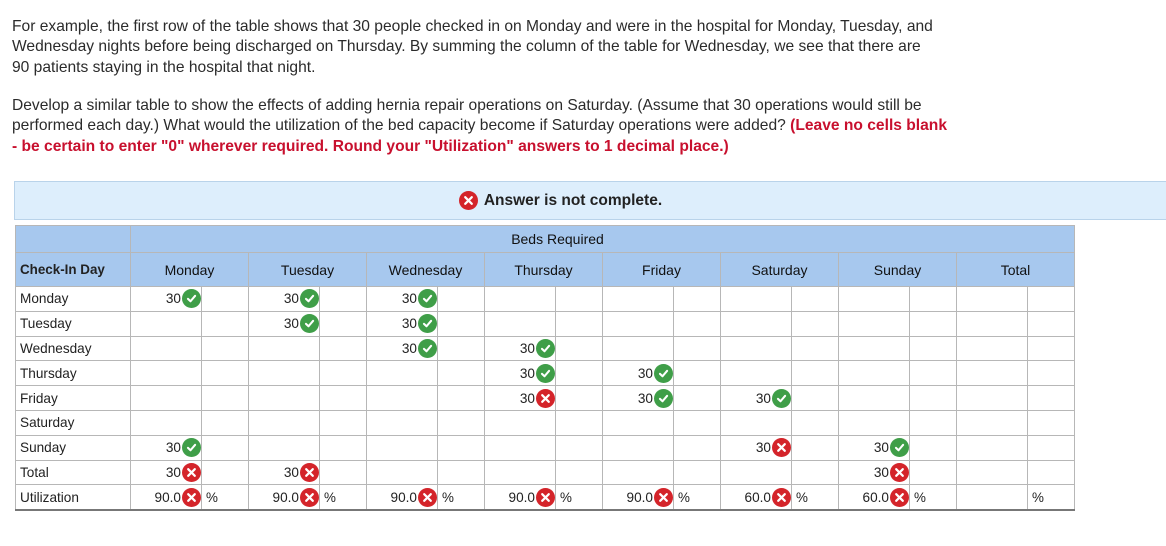 The image size is (1166, 546). I want to click on input-cell-monday: 90.0, so click(166, 497).